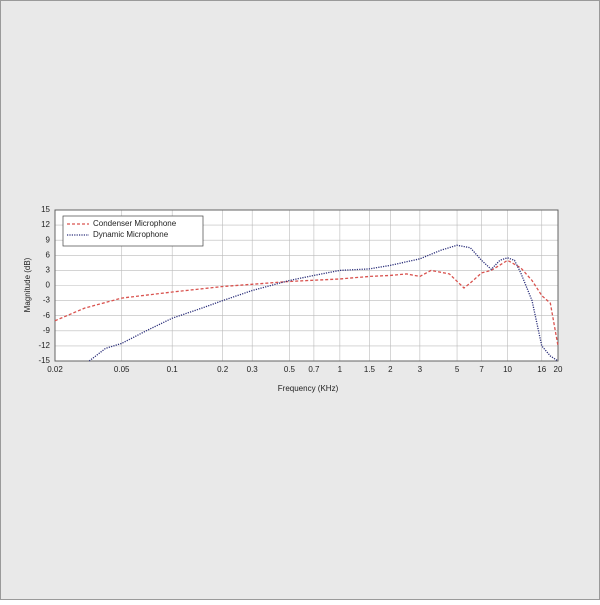  I want to click on x-tick-label: 0.1, so click(173, 369).